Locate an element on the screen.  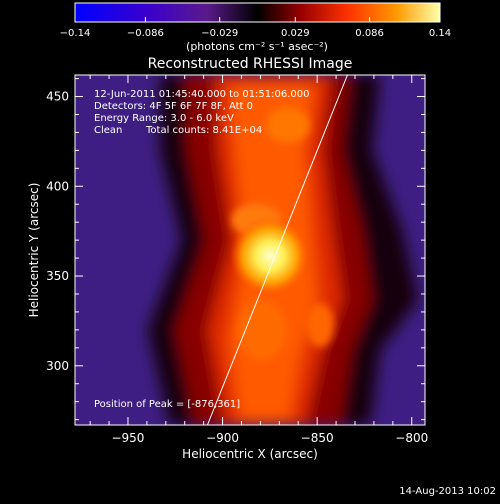
annotation-detectors: Detectors: 4F 5F 6F 7F 8F, Att 0 is located at coordinates (173, 106).